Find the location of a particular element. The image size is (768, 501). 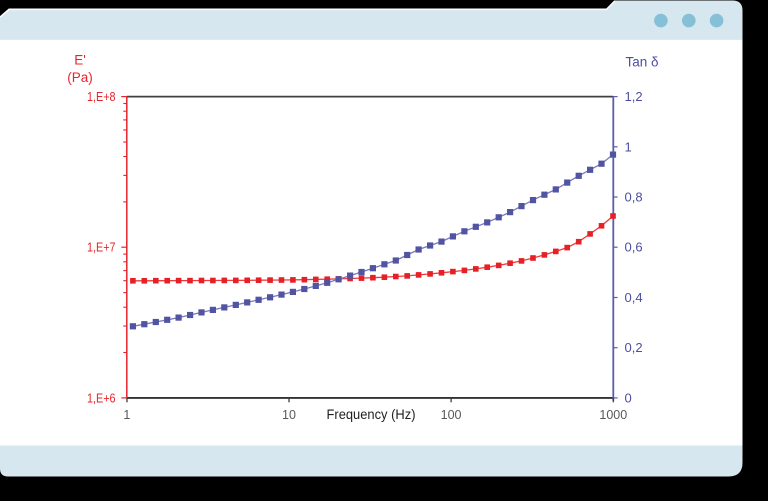

svg-text: 0,2 is located at coordinates (634, 347).